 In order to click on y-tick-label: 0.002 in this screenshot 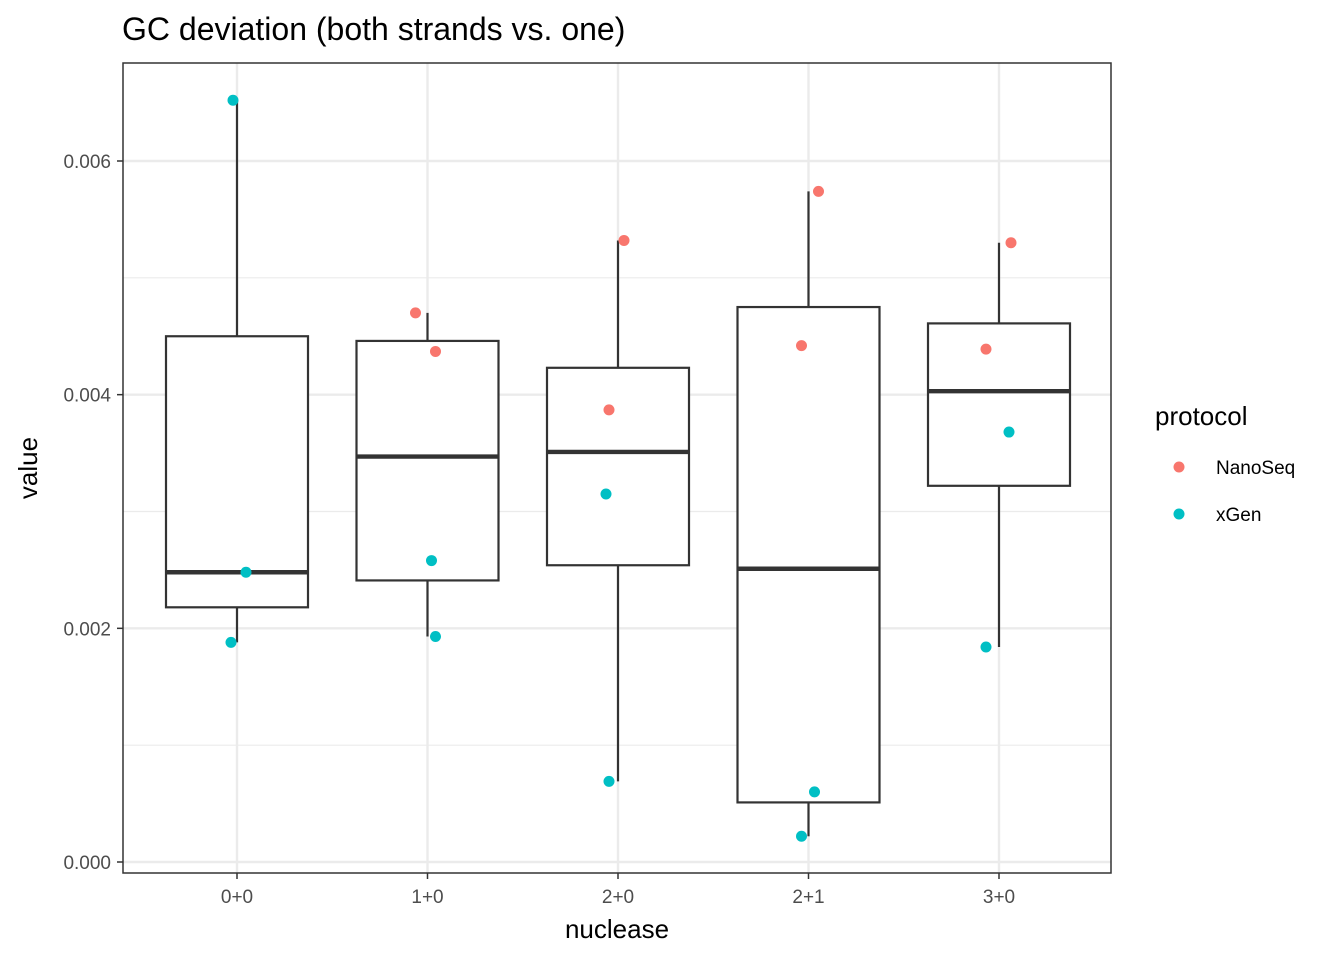, I will do `click(87, 629)`.